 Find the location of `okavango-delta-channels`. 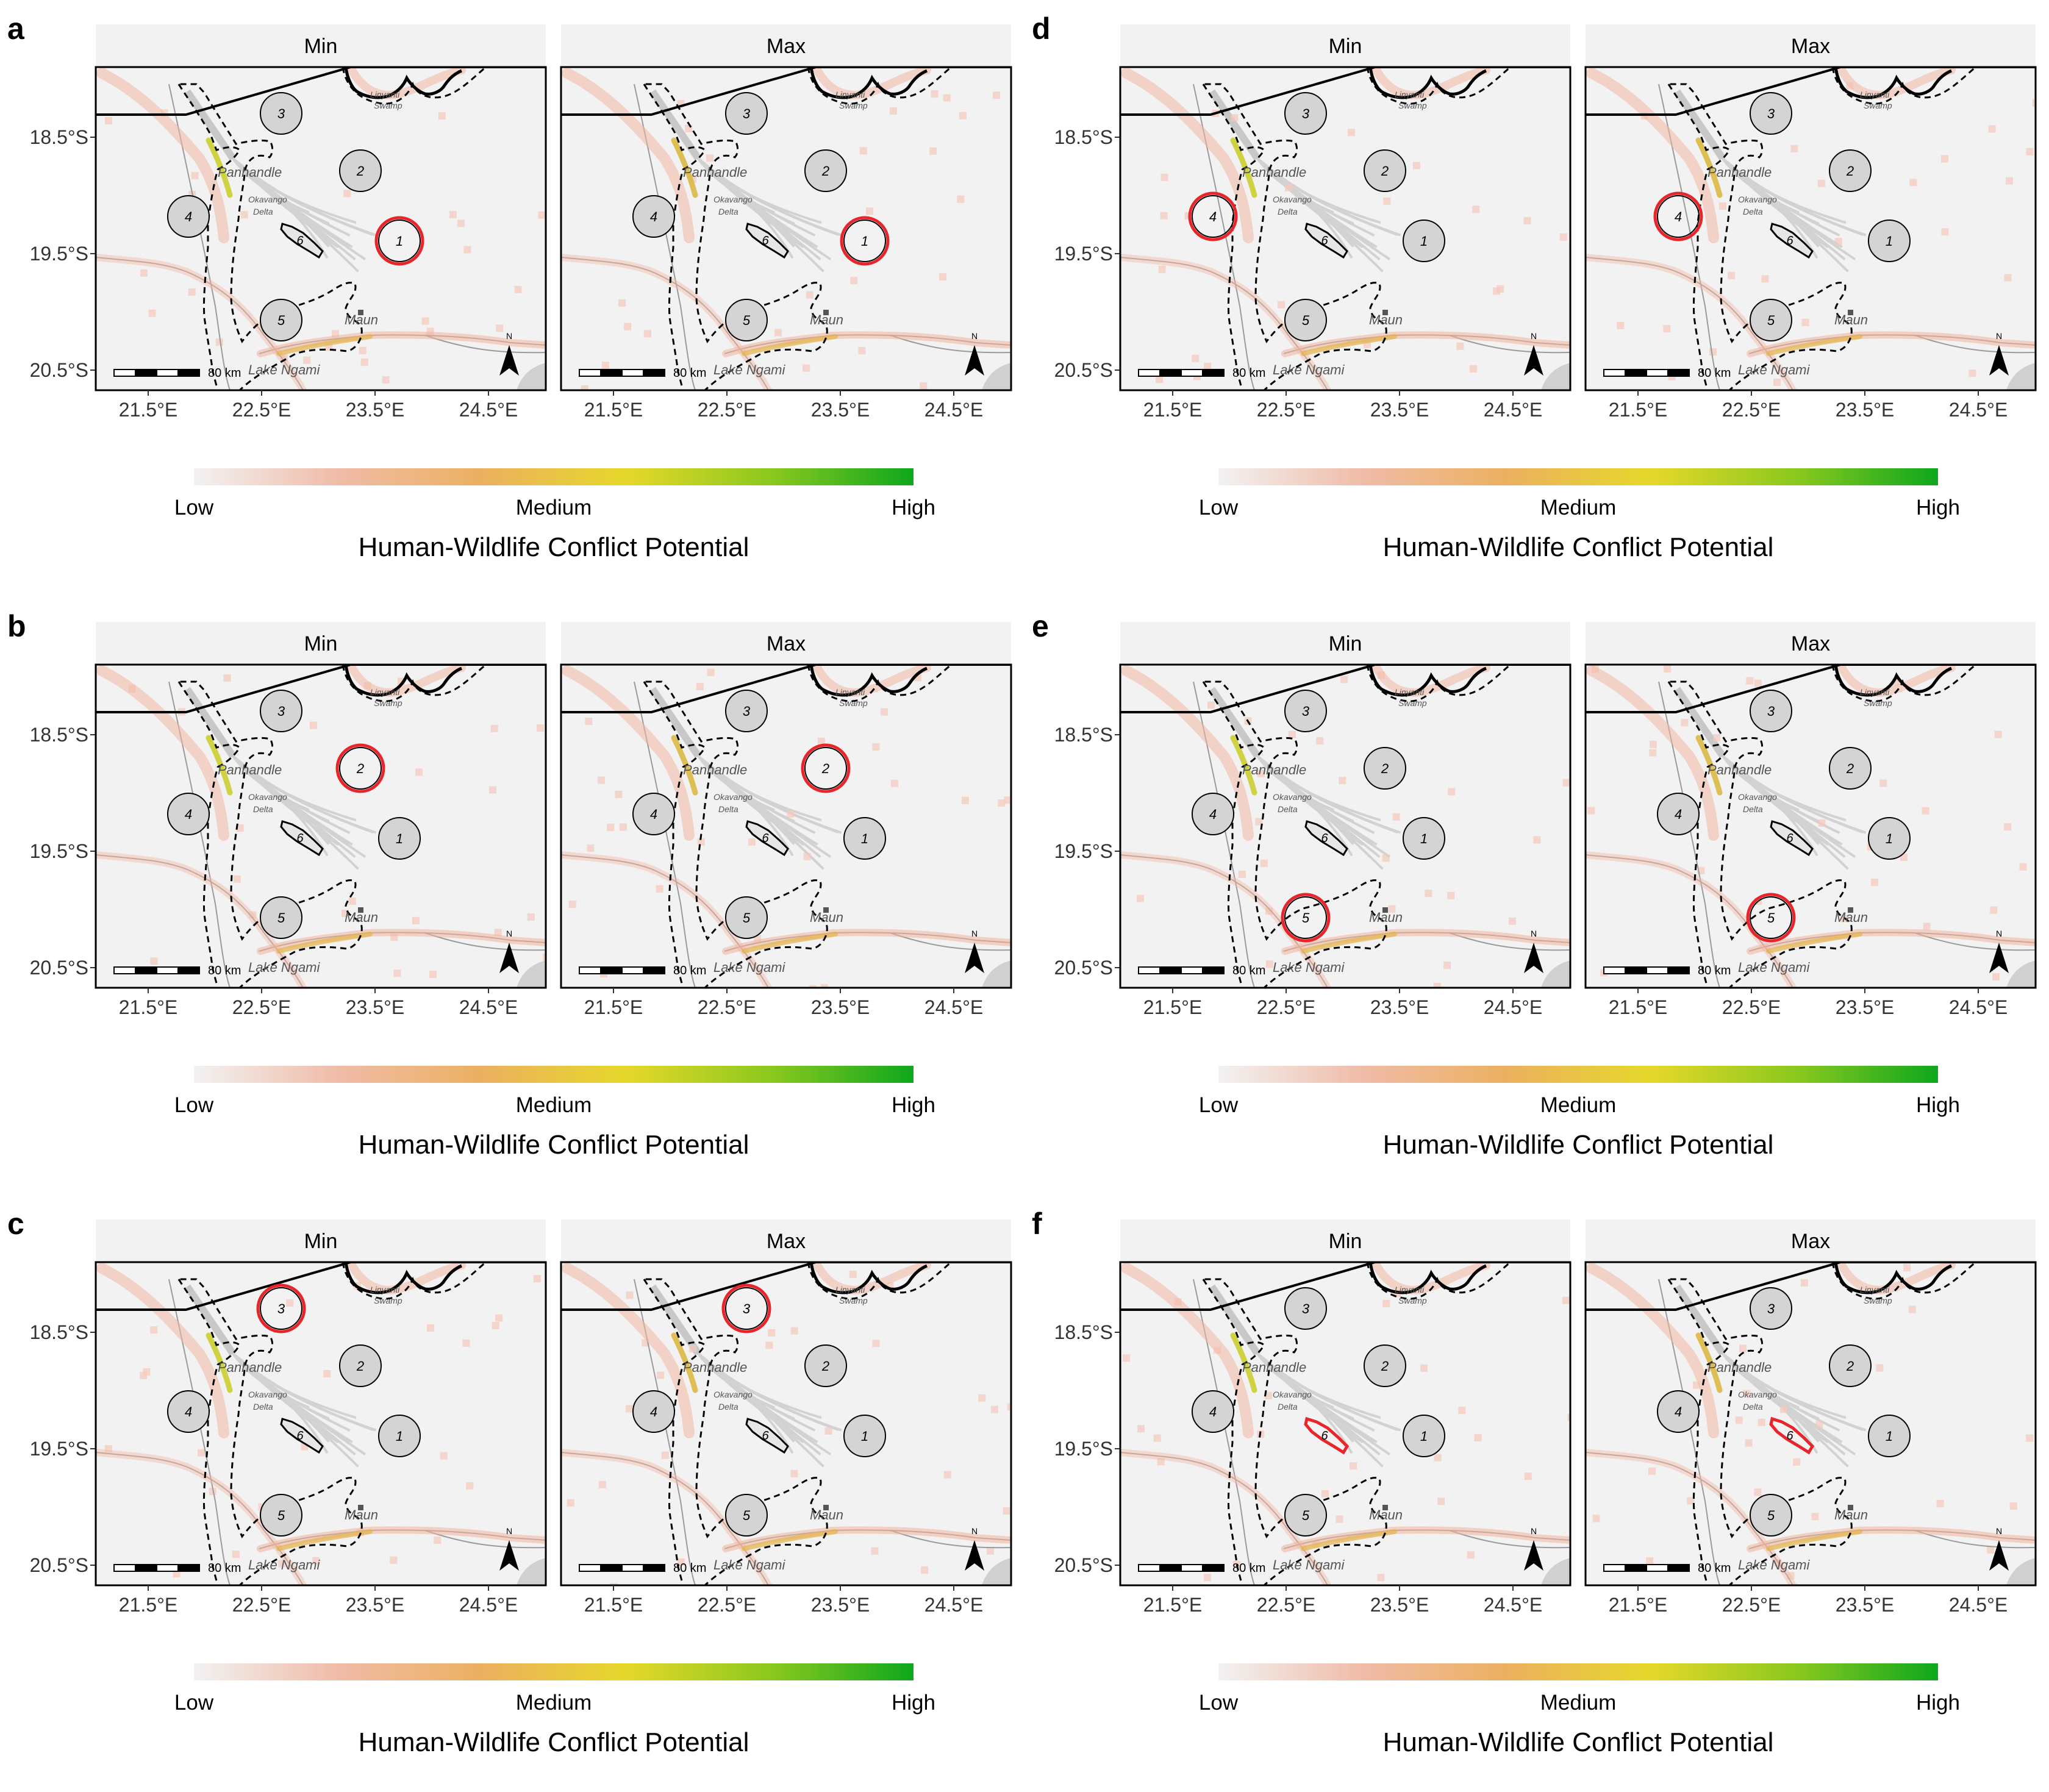

okavango-delta-channels is located at coordinates (770, 812).